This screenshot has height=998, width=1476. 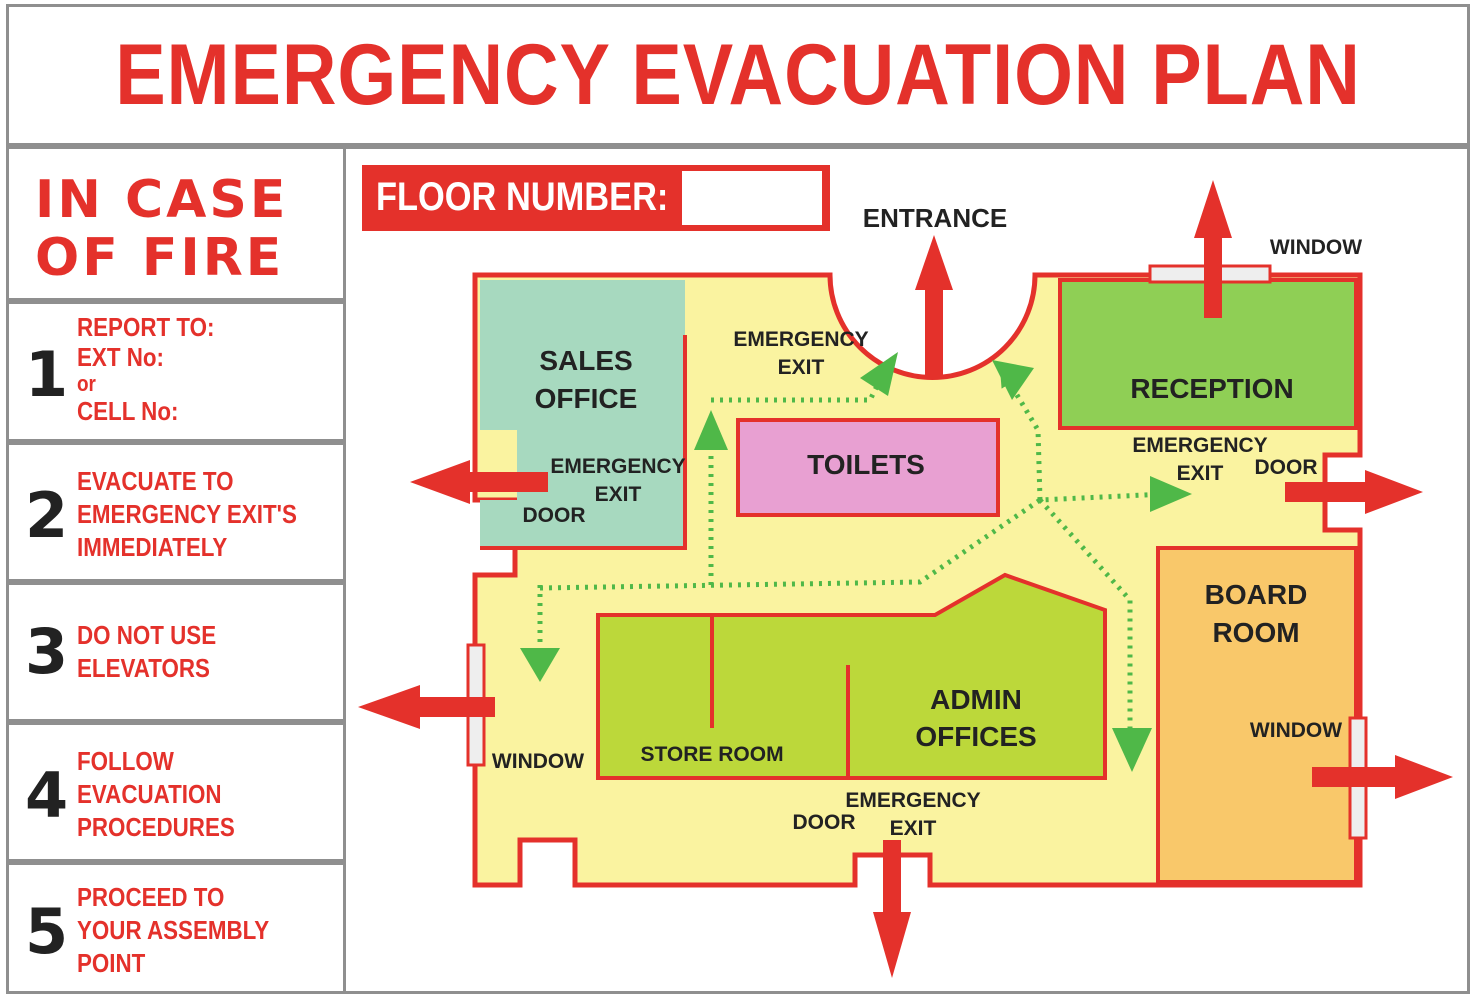 What do you see at coordinates (143, 668) in the screenshot?
I see `step-line: ELEVATORS` at bounding box center [143, 668].